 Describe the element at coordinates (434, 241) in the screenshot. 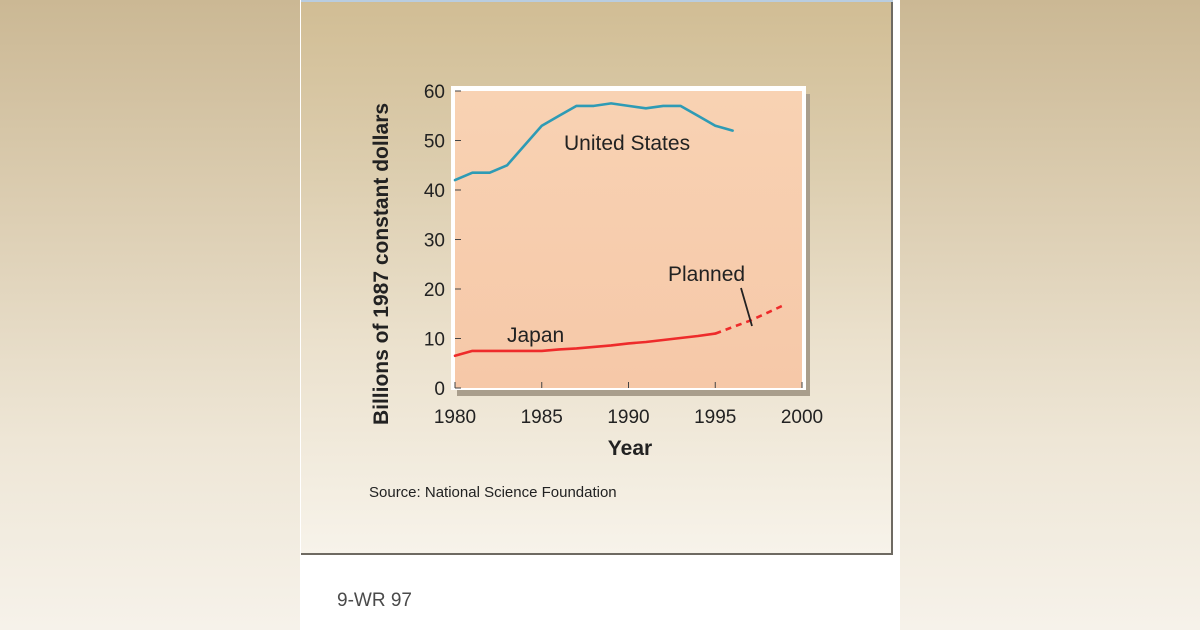

I see `y-tick-label: 30` at that location.